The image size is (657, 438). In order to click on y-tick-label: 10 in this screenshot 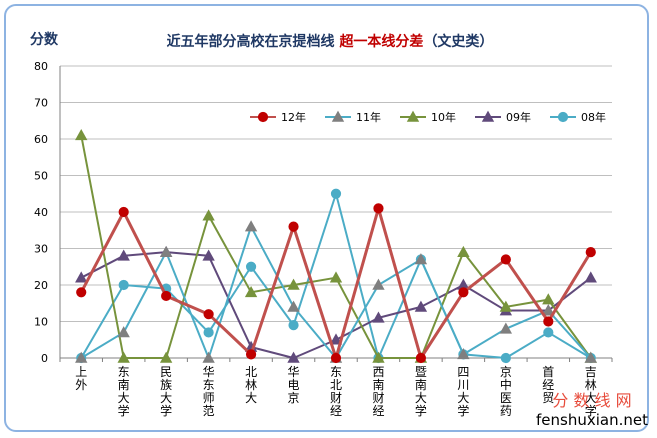, I will do `click(41, 322)`.